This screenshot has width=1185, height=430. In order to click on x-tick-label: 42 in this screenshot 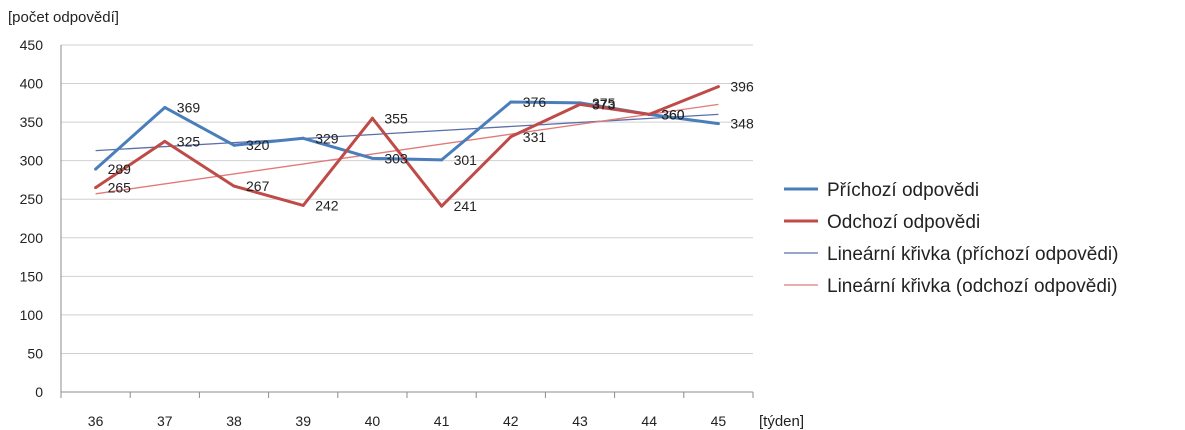, I will do `click(511, 421)`.